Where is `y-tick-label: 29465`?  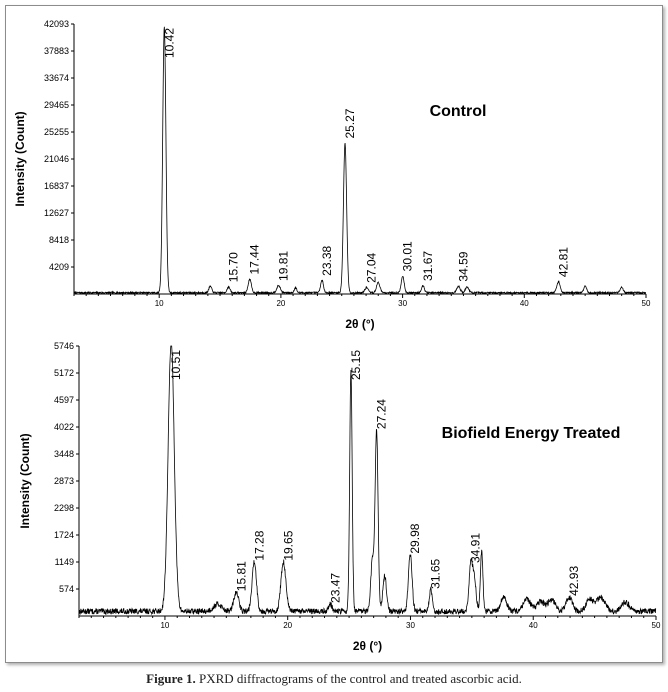 y-tick-label: 29465 is located at coordinates (56, 105).